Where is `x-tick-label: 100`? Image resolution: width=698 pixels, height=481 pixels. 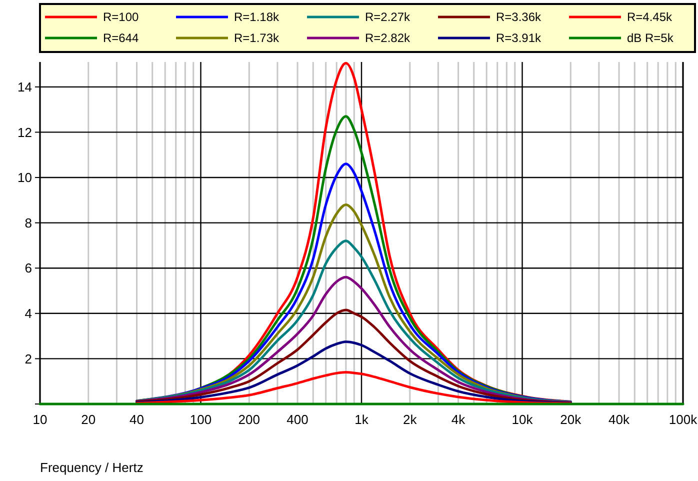 x-tick-label: 100 is located at coordinates (201, 419).